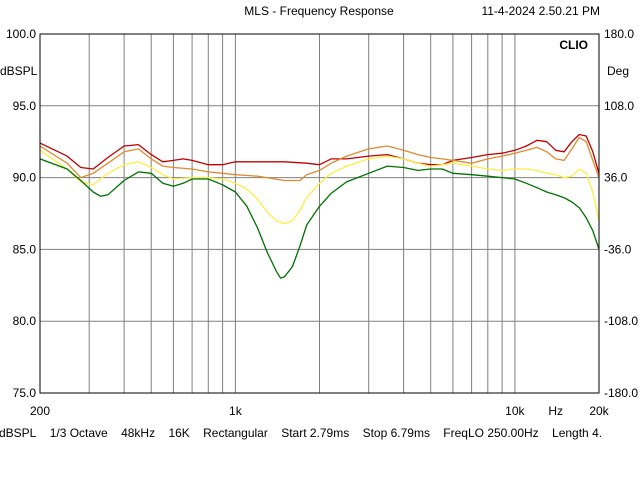  I want to click on footer-units: dBSPL, so click(18, 433).